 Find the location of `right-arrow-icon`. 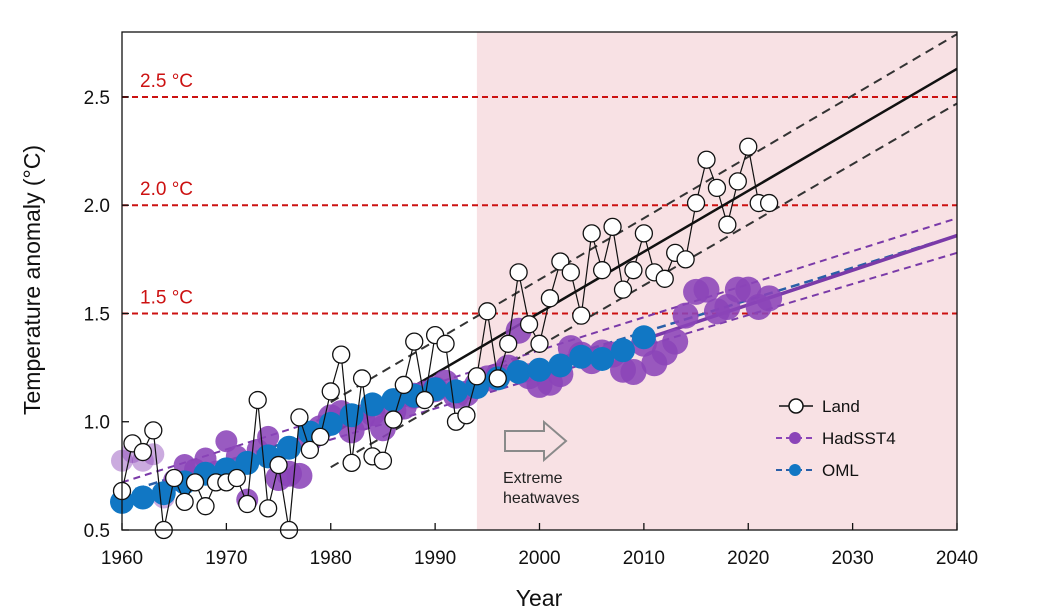

right-arrow-icon is located at coordinates (536, 441).